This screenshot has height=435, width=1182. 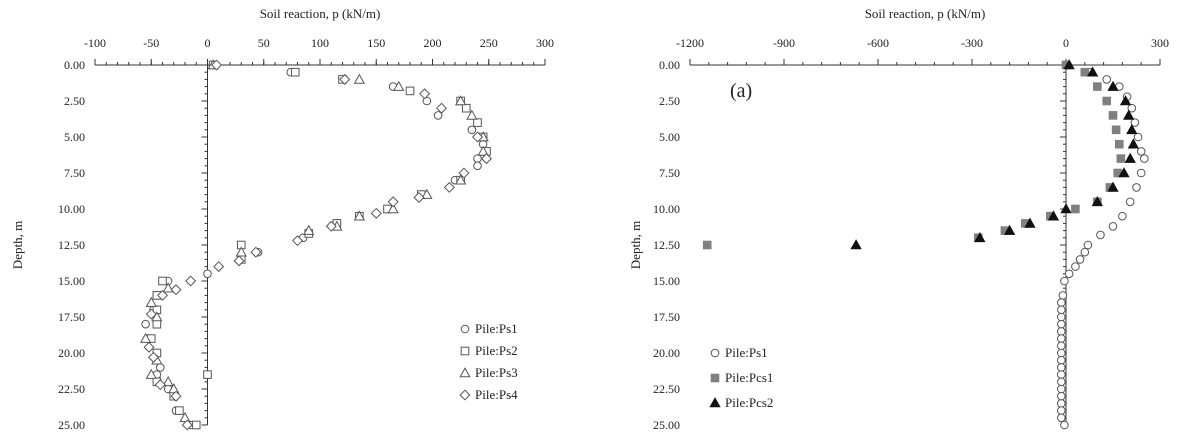 I want to click on legend-label: Pile:Pcs2, so click(x=749, y=402).